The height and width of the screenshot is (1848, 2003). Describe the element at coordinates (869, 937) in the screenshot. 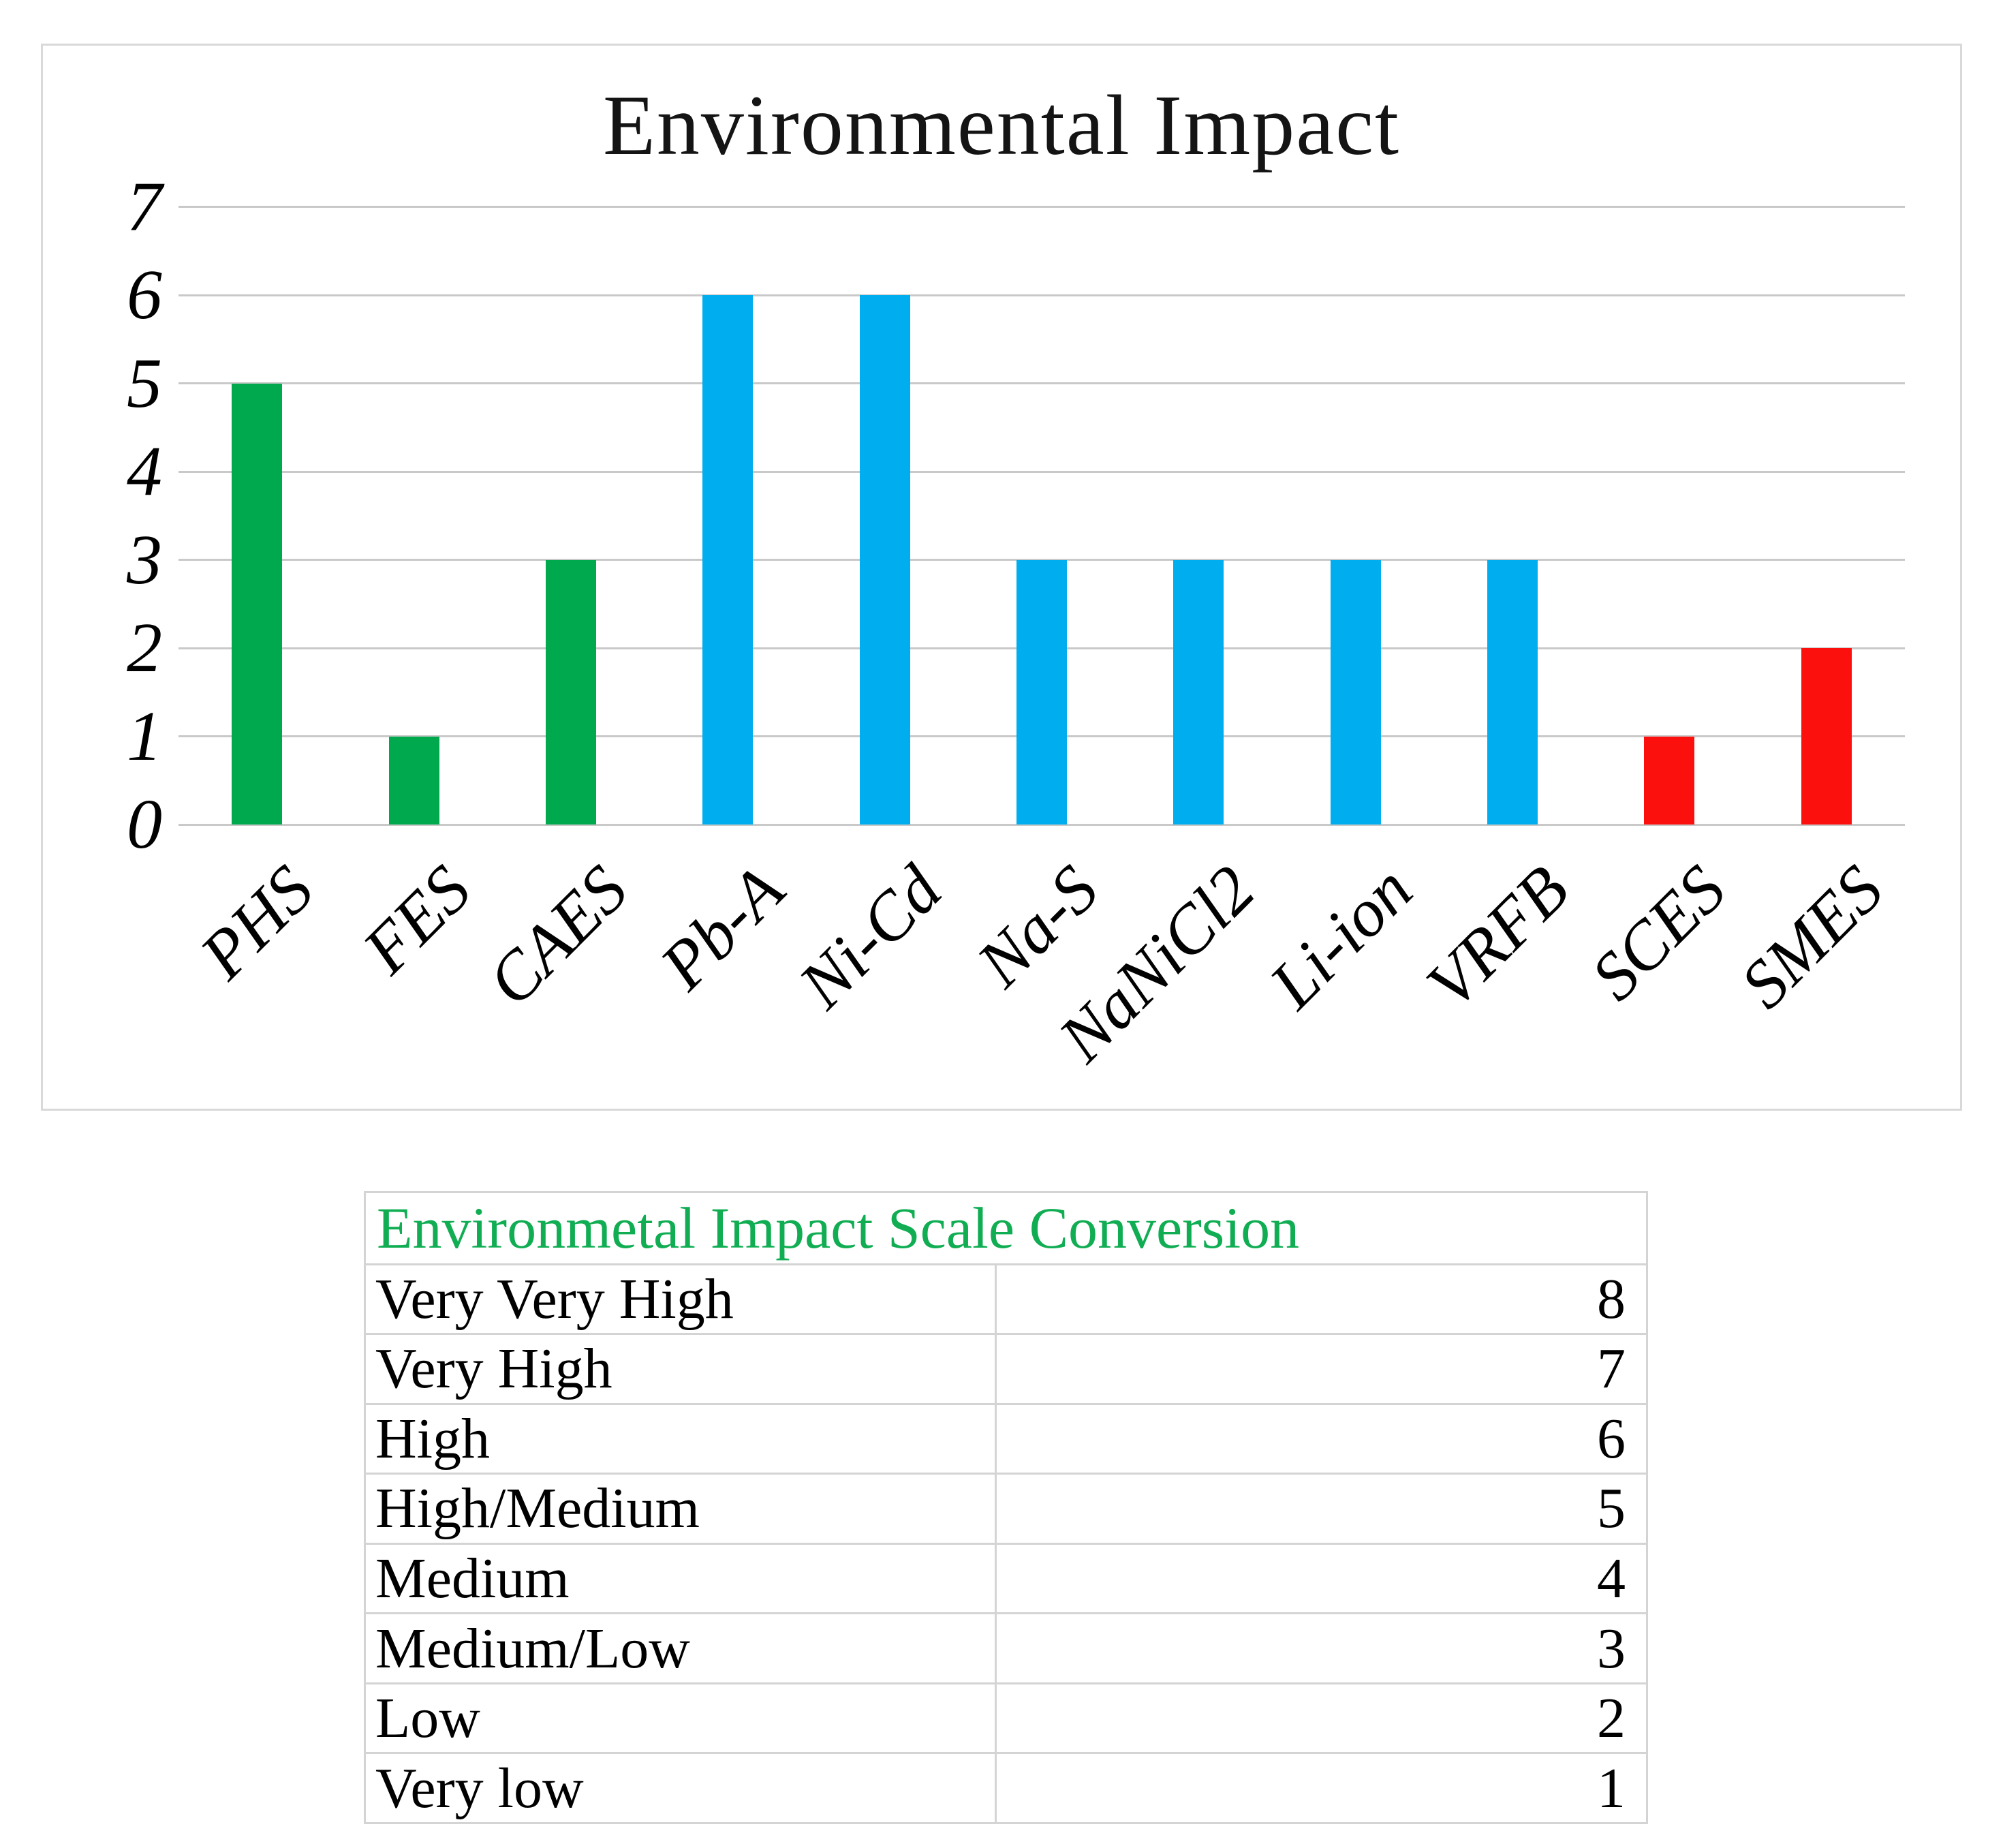

I see `x-label-ni-cd: Ni-Cd` at that location.